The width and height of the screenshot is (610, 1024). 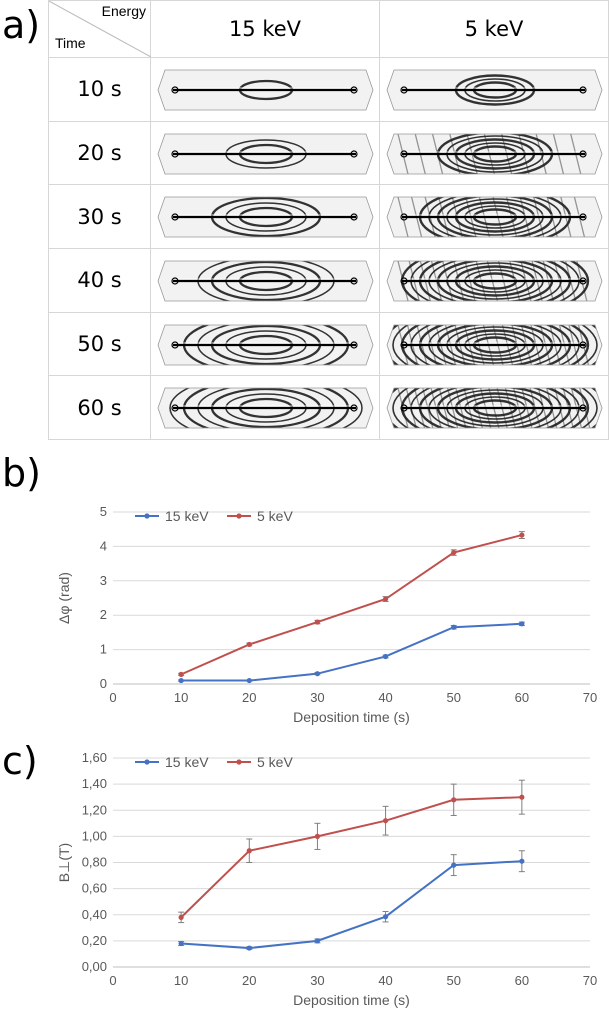 What do you see at coordinates (103, 683) in the screenshot?
I see `y-tick-label: 0` at bounding box center [103, 683].